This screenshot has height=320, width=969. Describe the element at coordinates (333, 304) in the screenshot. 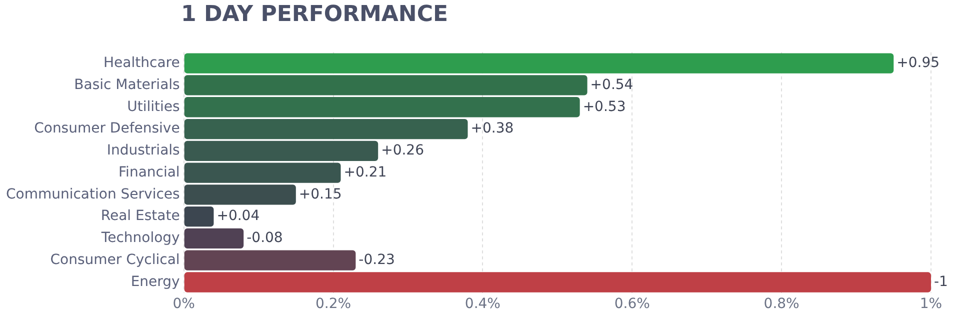

I see `x-tick-label: 0.2%` at that location.